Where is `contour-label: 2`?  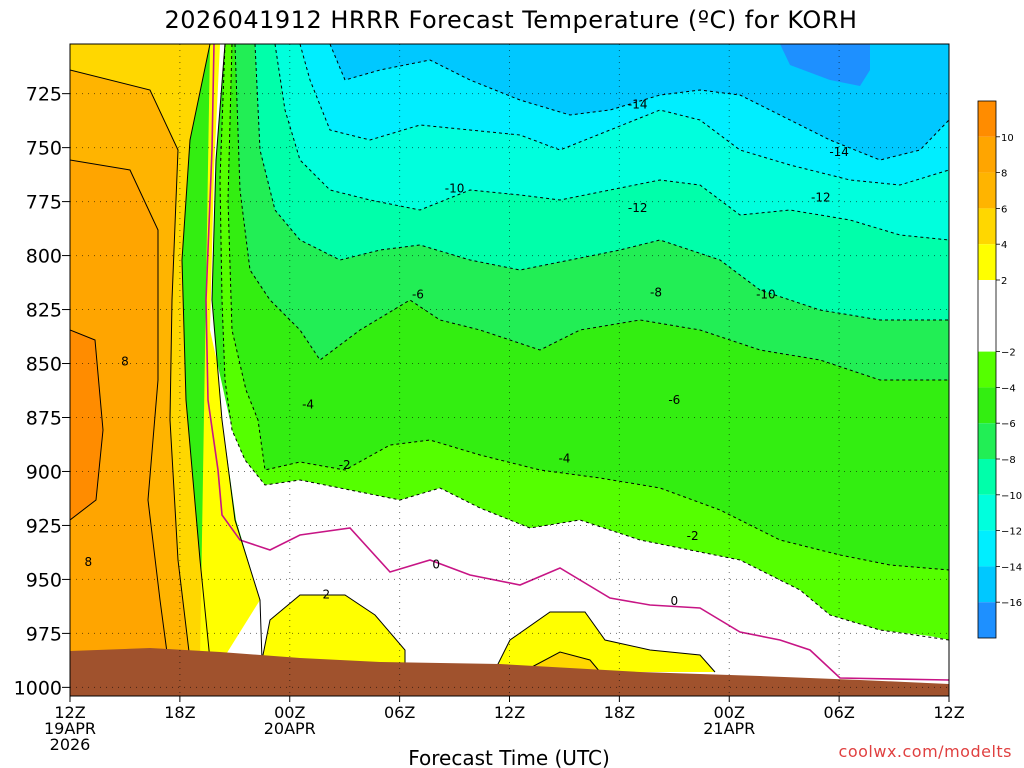 contour-label: 2 is located at coordinates (327, 595).